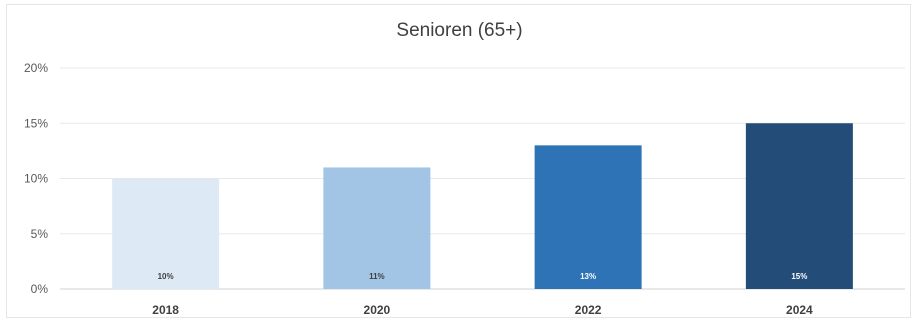  What do you see at coordinates (40, 289) in the screenshot?
I see `y-tick-label: 0%` at bounding box center [40, 289].